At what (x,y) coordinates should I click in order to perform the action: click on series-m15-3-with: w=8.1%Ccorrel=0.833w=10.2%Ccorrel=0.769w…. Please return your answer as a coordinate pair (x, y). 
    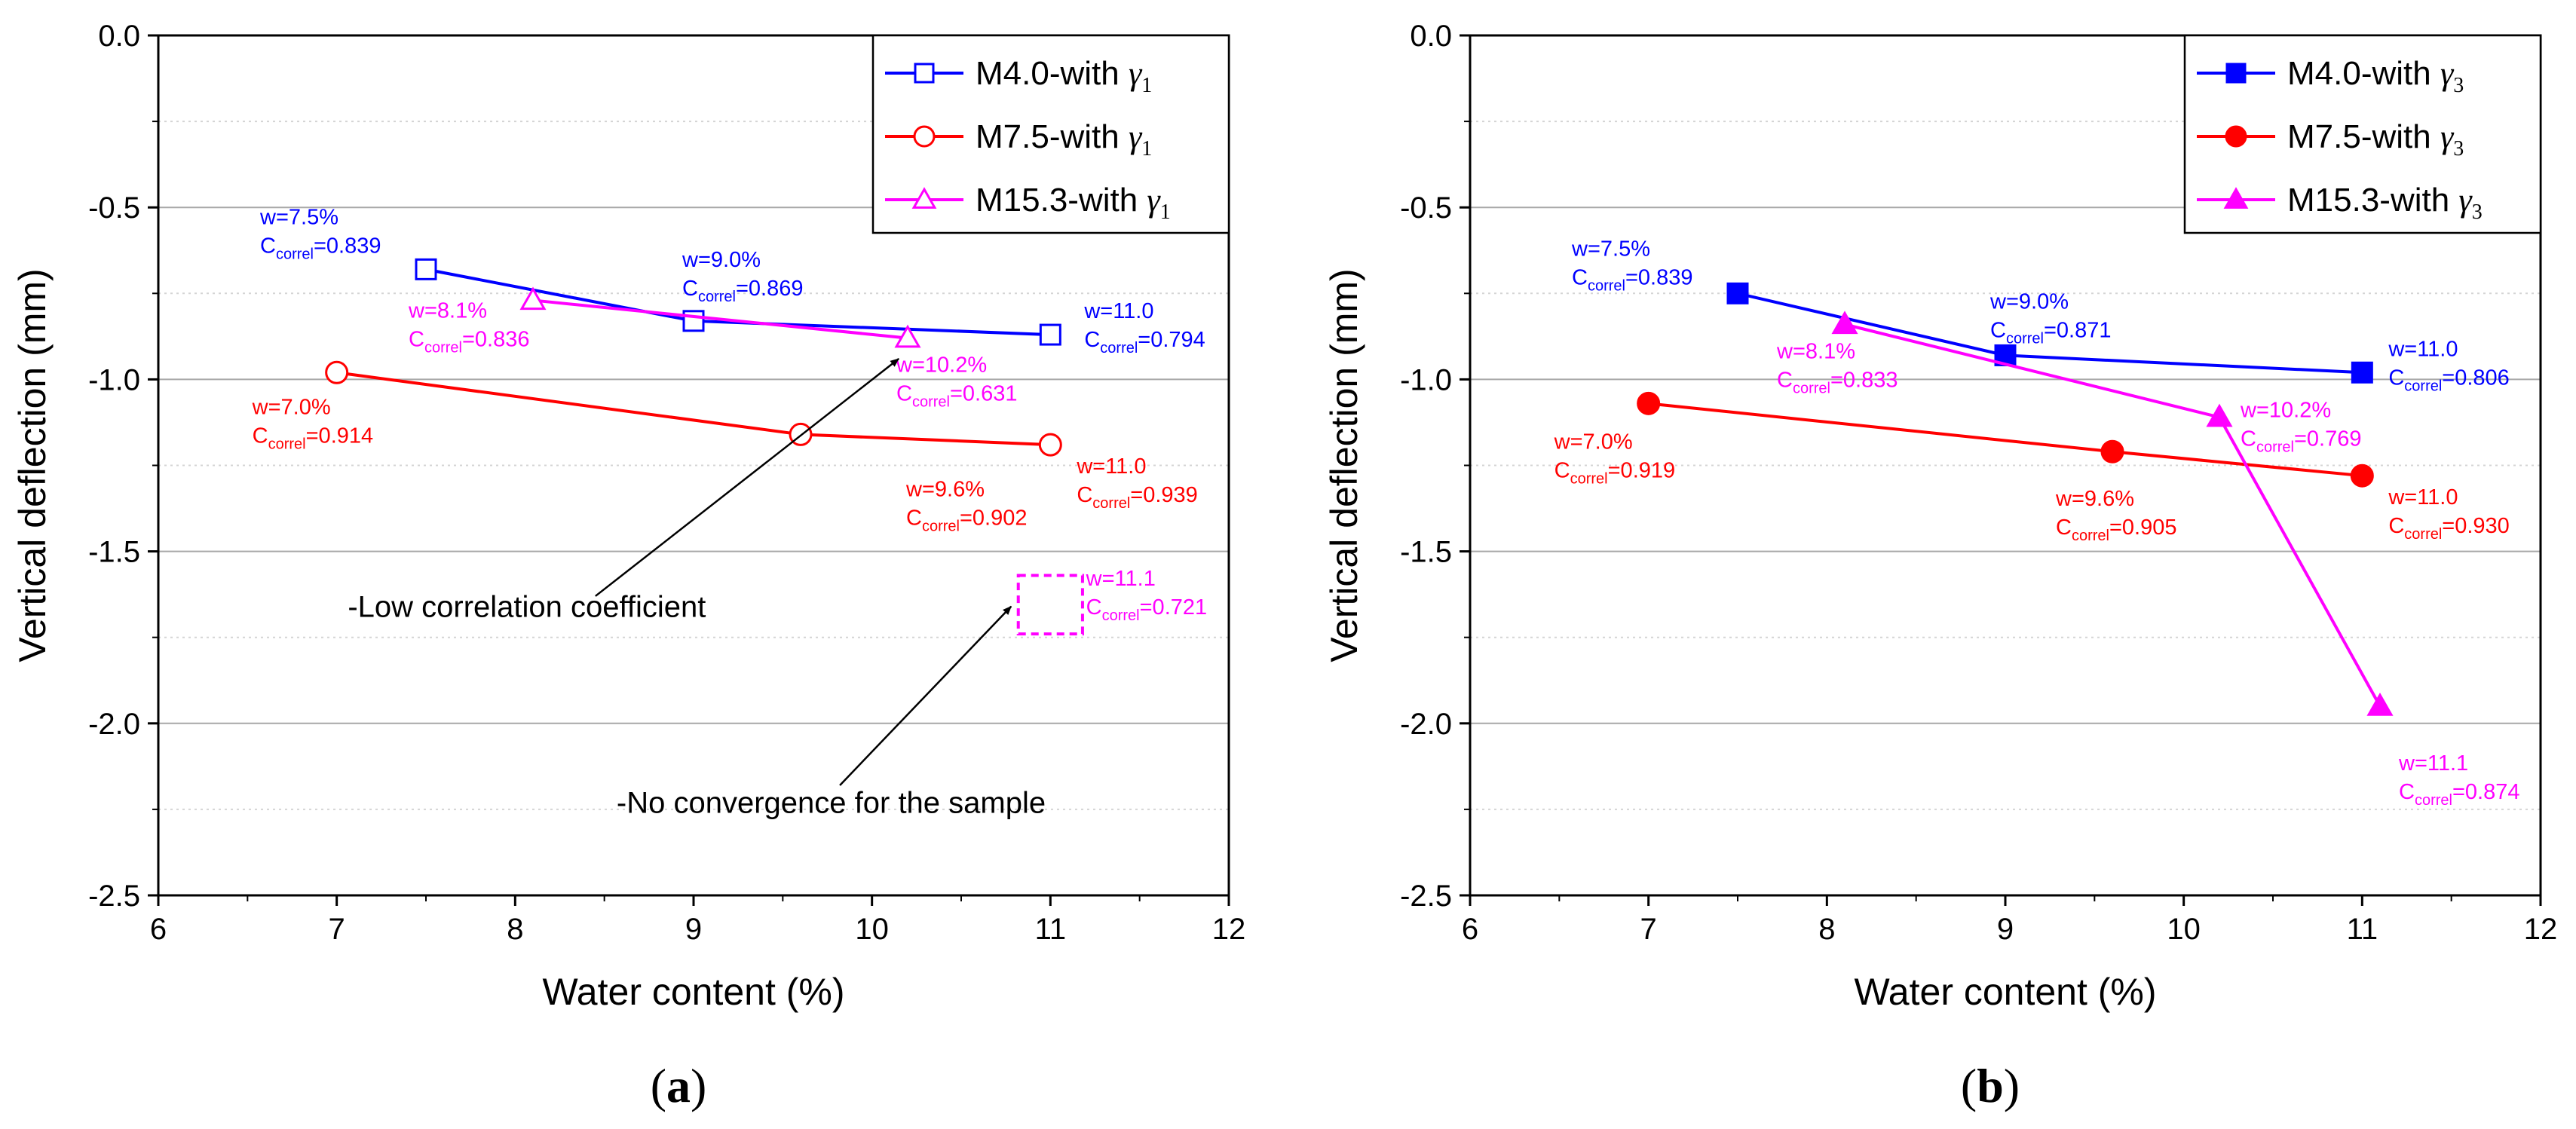
    Looking at the image, I should click on (2147, 560).